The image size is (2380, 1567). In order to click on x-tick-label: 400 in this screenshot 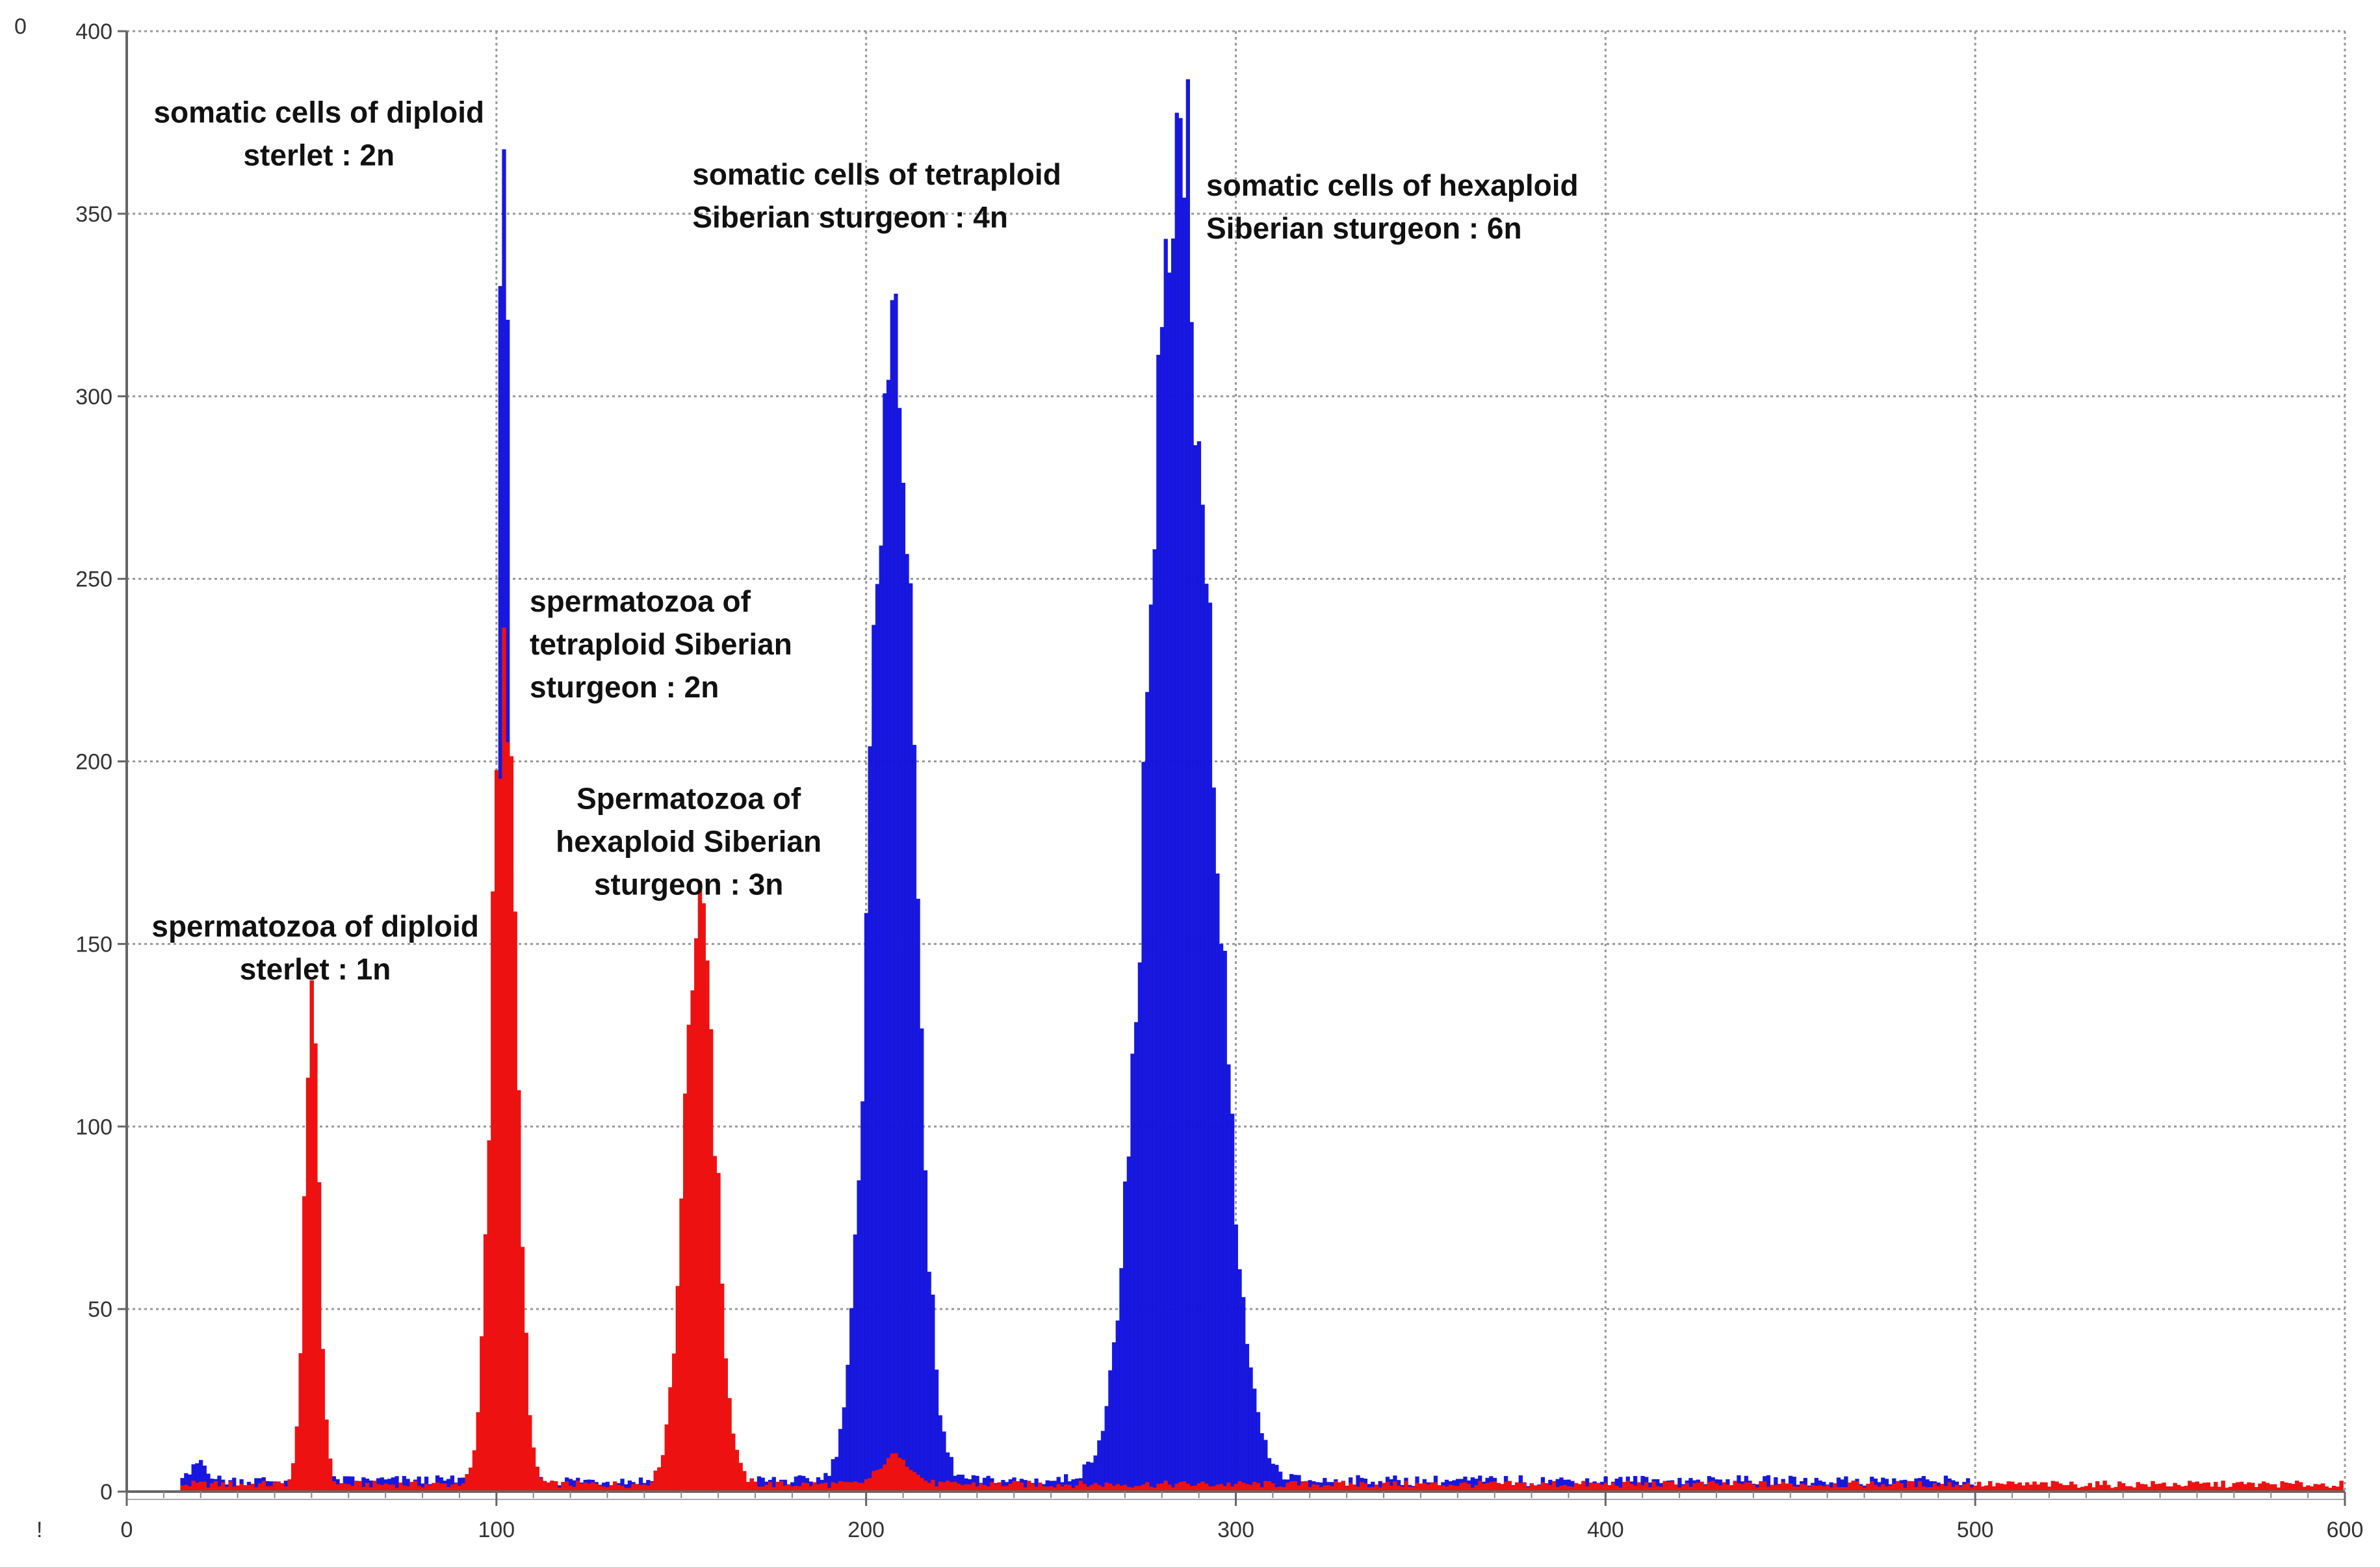, I will do `click(1606, 1530)`.